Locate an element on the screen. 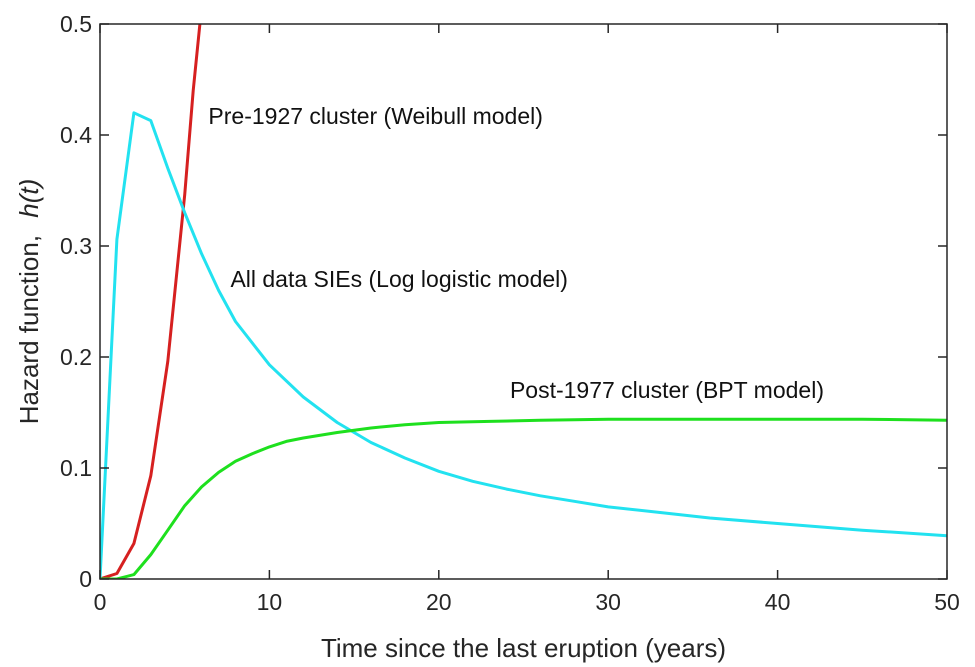 The width and height of the screenshot is (975, 667). y-tick-label-2: 0.2 is located at coordinates (76, 357).